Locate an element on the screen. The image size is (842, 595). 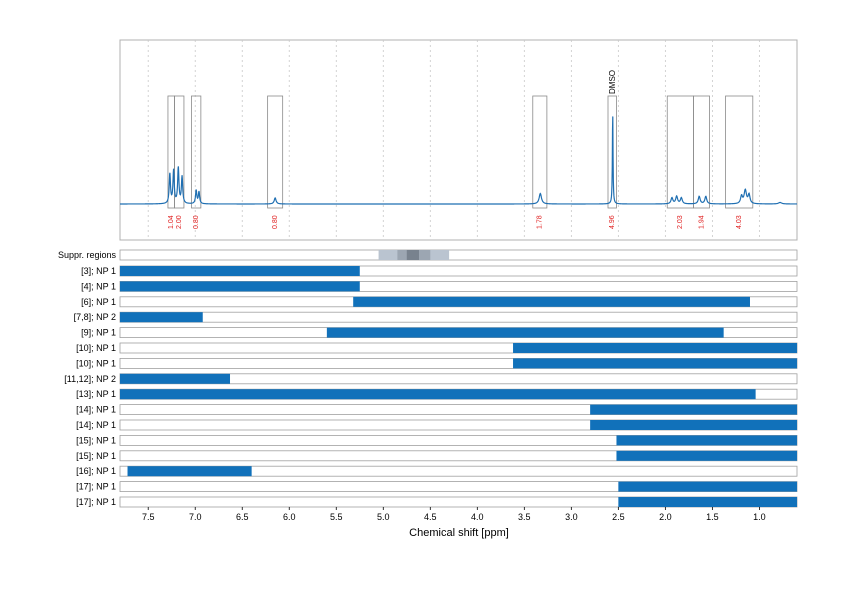
x-tick-label: 7.5 is located at coordinates (148, 517).